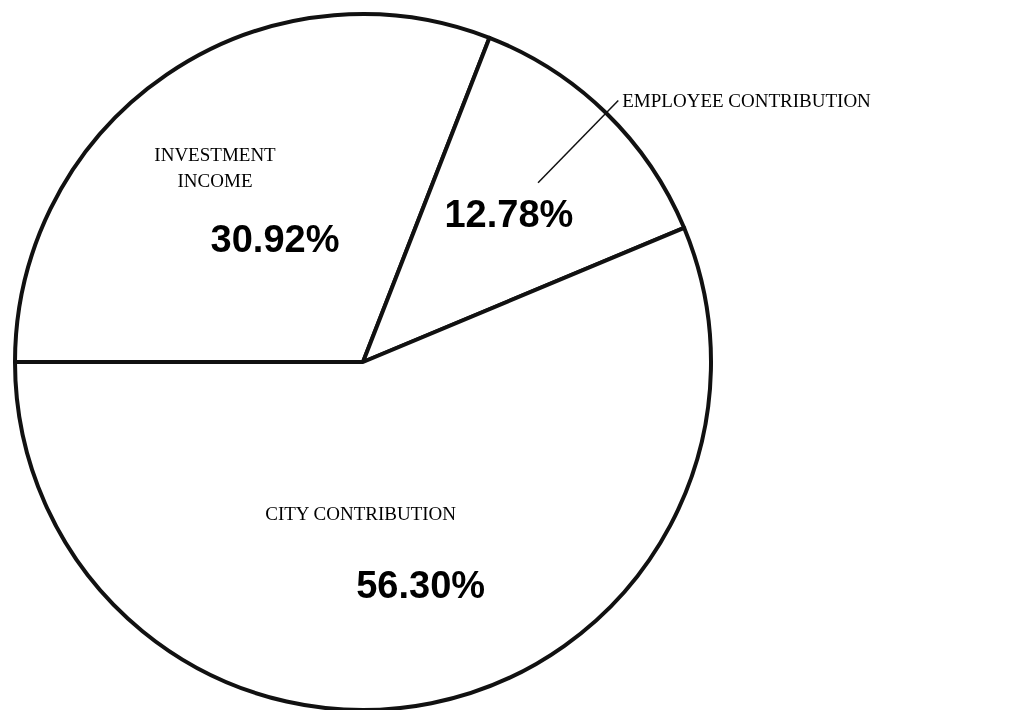 The height and width of the screenshot is (710, 1036). Describe the element at coordinates (361, 513) in the screenshot. I see `slice-label: CITY CONTRIBUTION` at that location.